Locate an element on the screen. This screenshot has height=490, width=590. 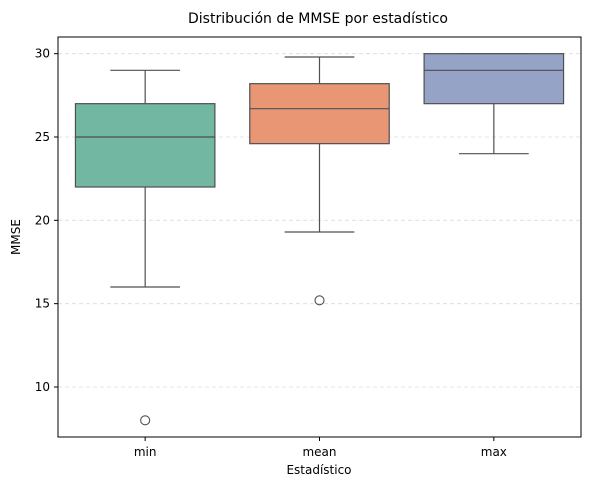
box-max is located at coordinates (494, 79).